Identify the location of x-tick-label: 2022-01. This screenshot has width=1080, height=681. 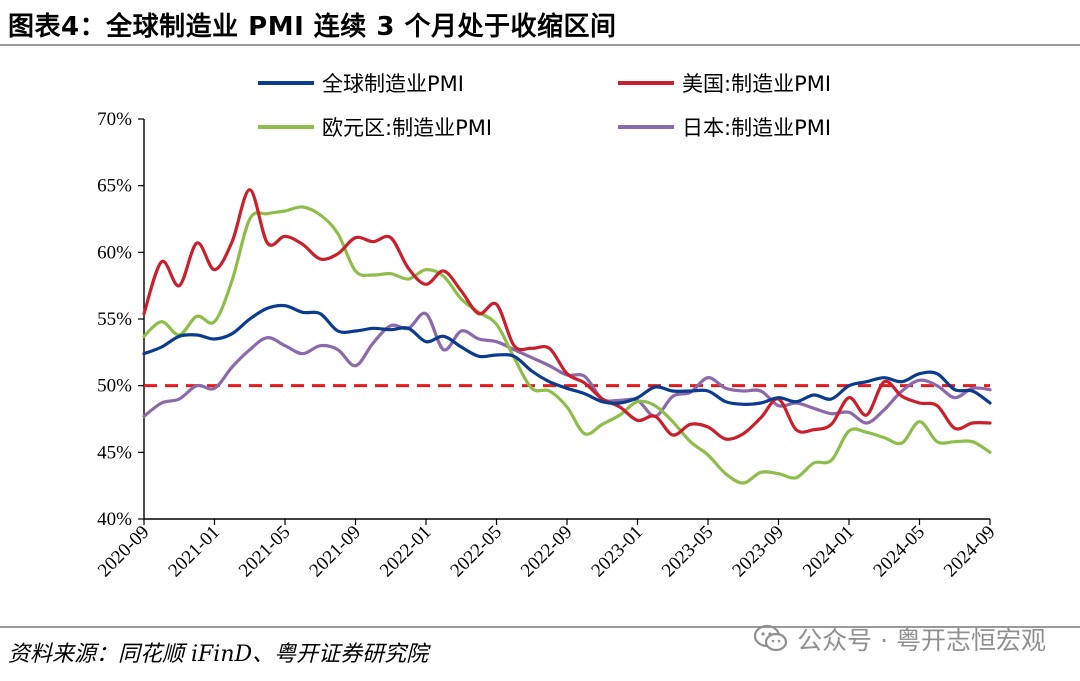
(406, 552).